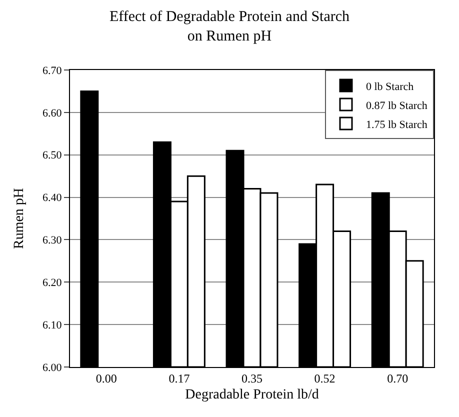  What do you see at coordinates (52, 325) in the screenshot?
I see `y-tick-label: 6.10` at bounding box center [52, 325].